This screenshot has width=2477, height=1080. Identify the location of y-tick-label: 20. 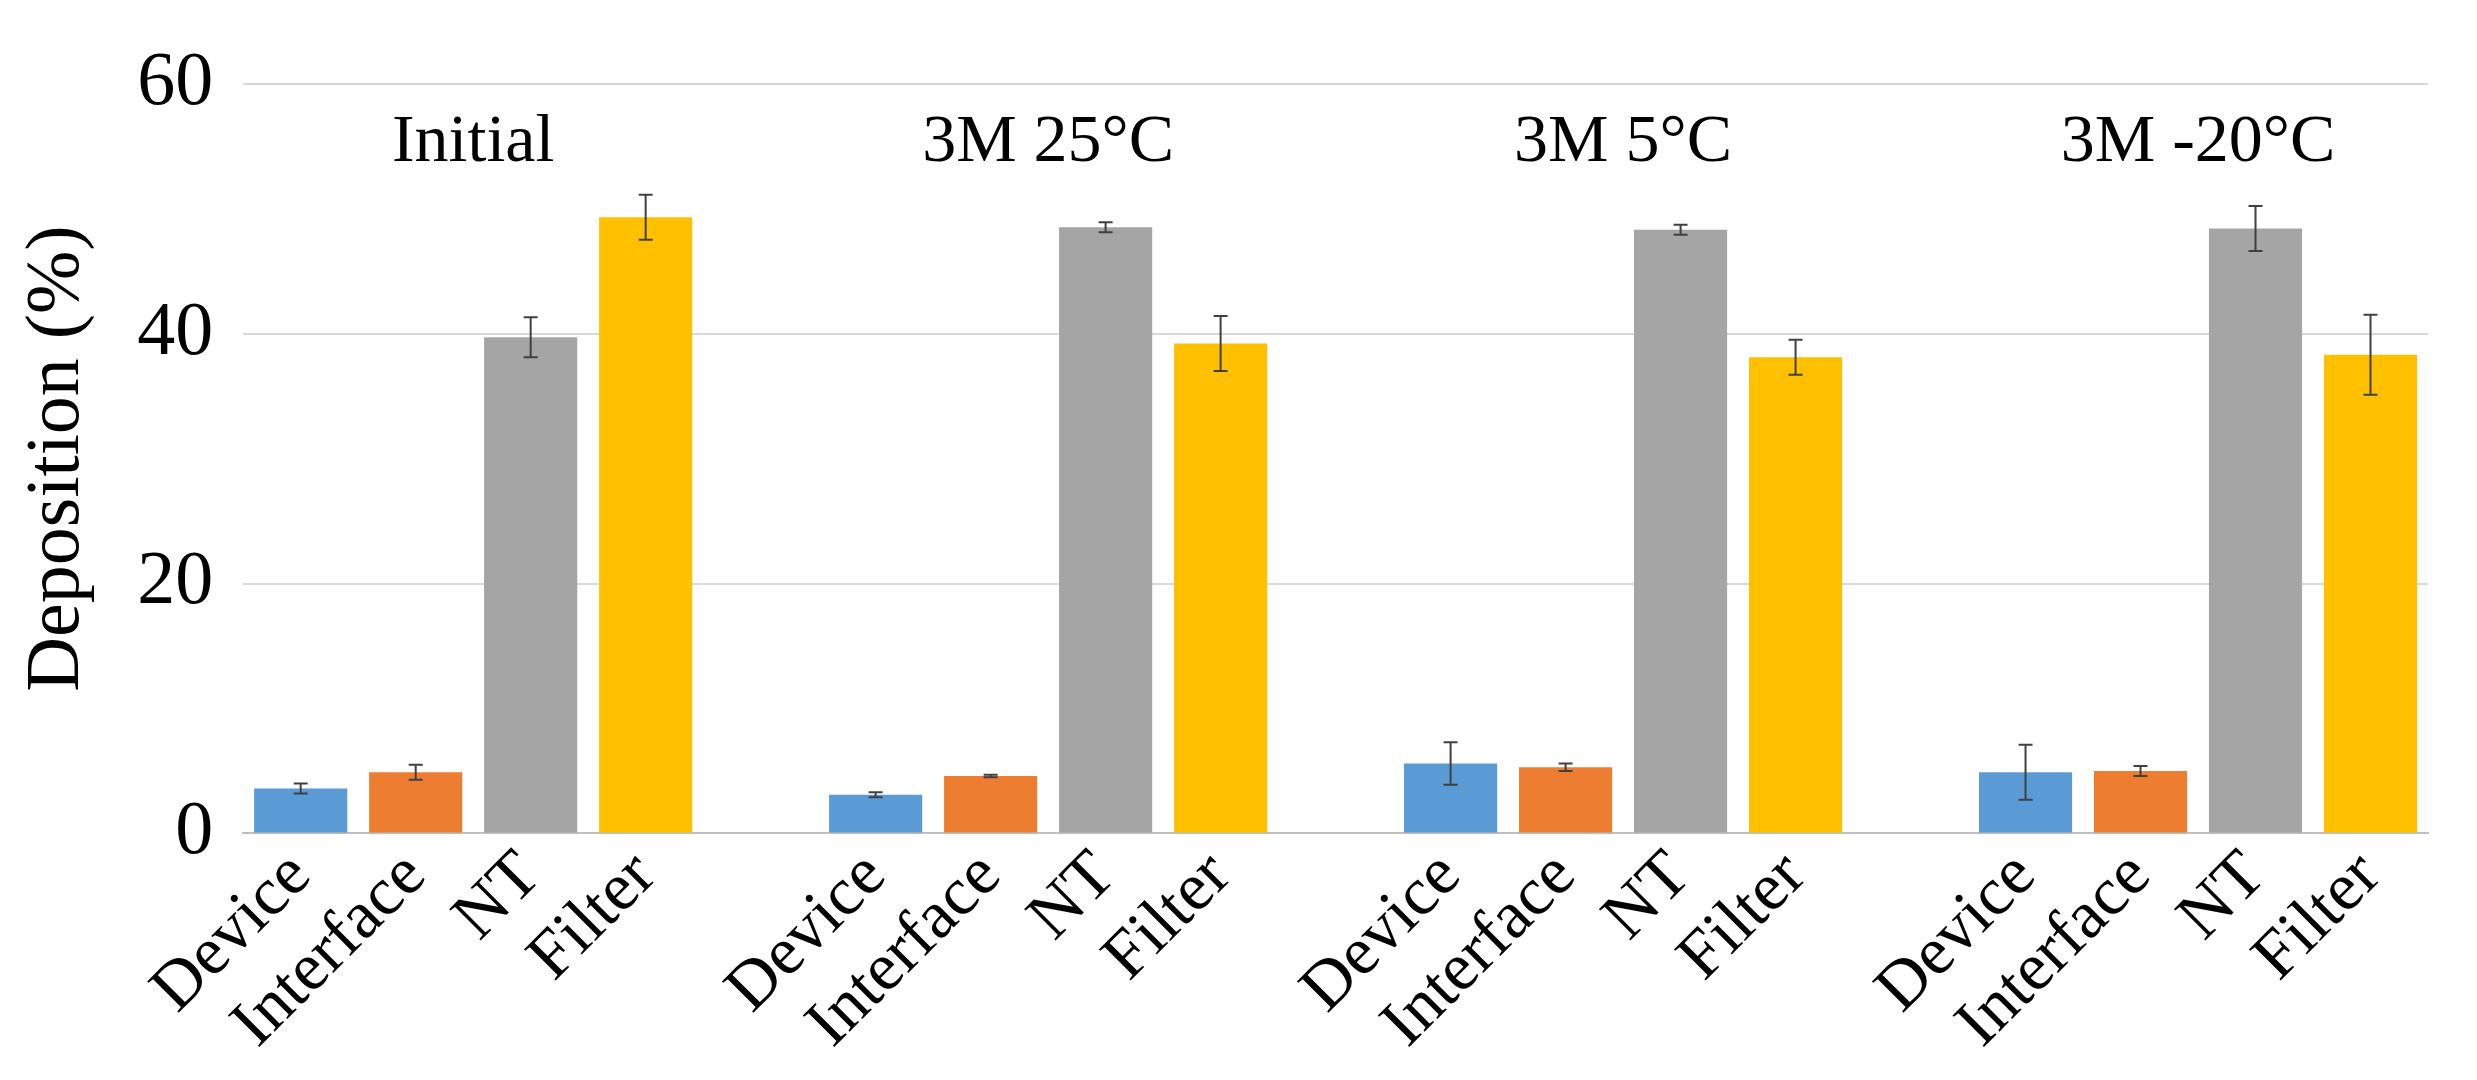
(175, 577).